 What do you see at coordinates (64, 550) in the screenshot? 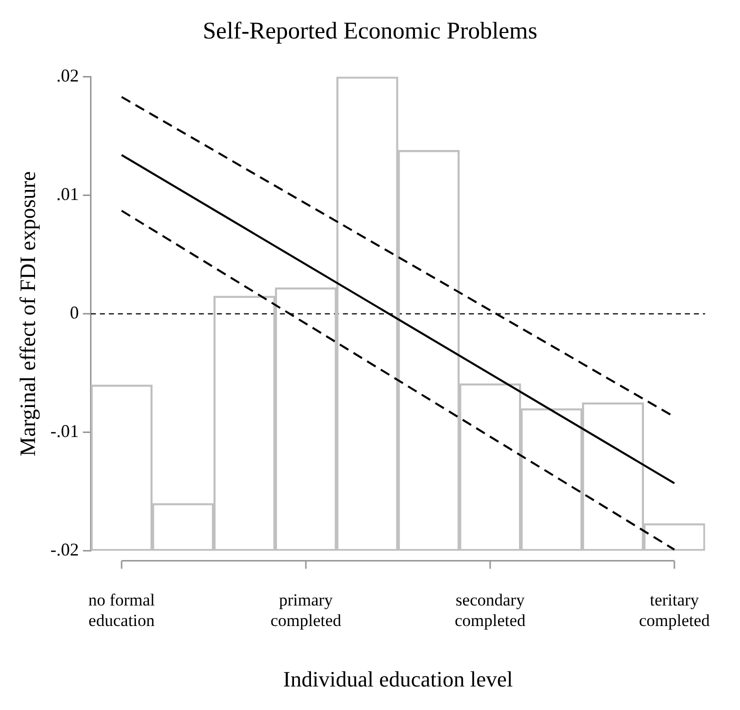
I see `y-tick-label: -.02` at bounding box center [64, 550].